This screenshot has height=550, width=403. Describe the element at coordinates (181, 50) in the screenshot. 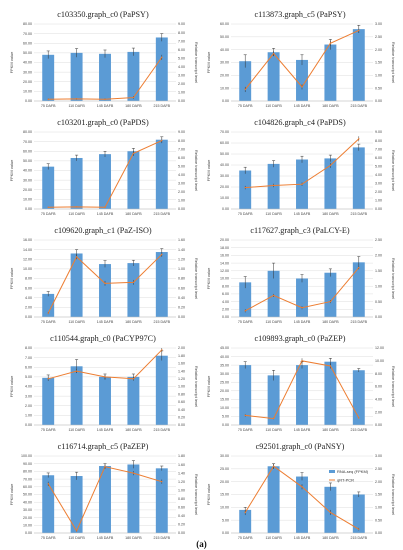

I see `y2-tick-label: 6.00` at that location.